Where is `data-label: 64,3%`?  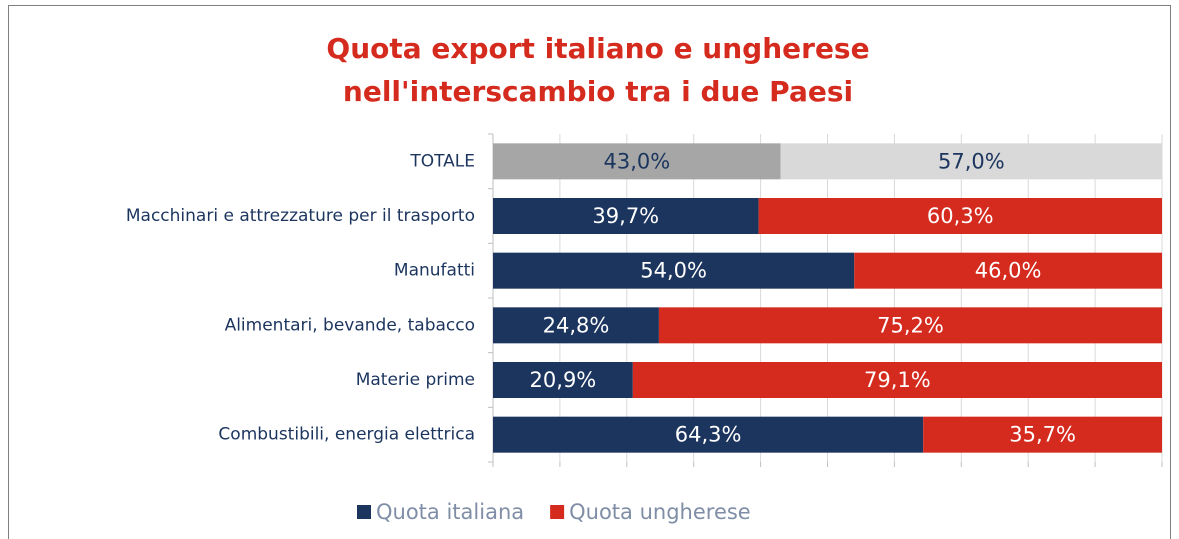
data-label: 64,3% is located at coordinates (708, 435).